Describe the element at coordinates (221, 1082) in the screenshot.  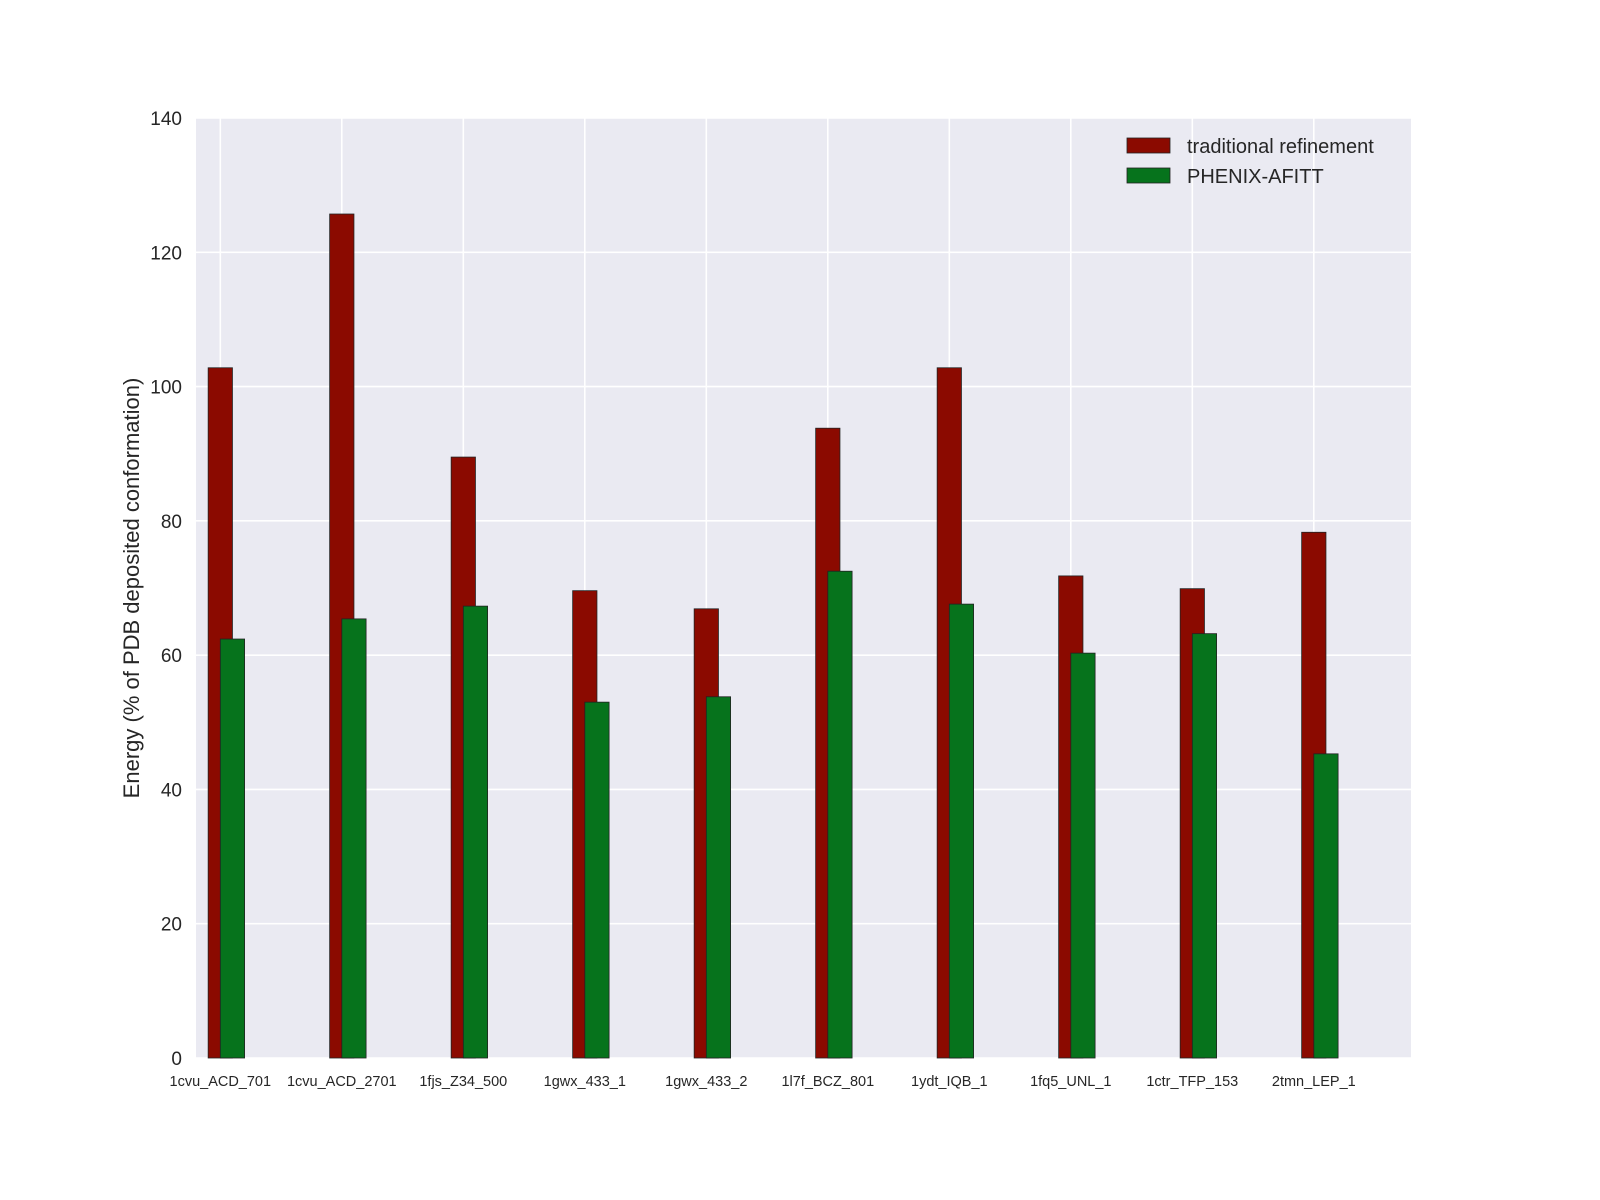
I see `x-tick-label: 1cvu_ACD_701` at that location.